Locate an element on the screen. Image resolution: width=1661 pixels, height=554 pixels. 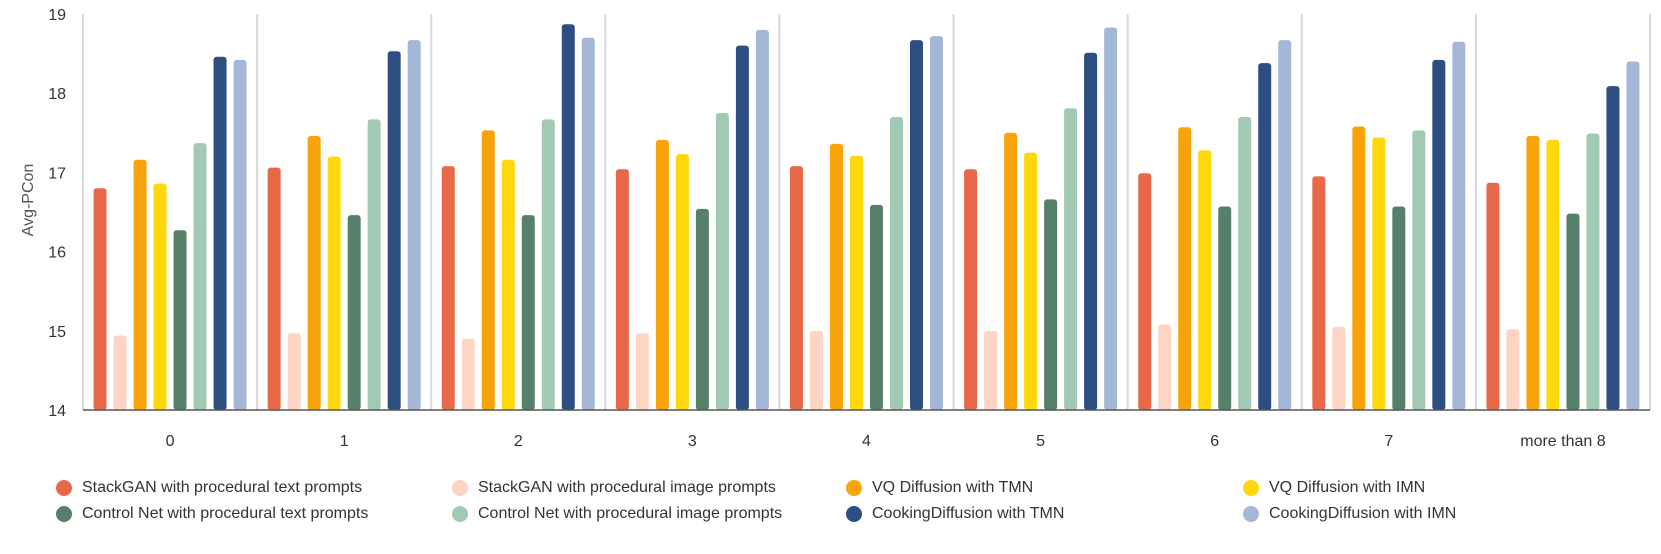
legend-item: StackGAN with procedural image prompts is located at coordinates (614, 488).